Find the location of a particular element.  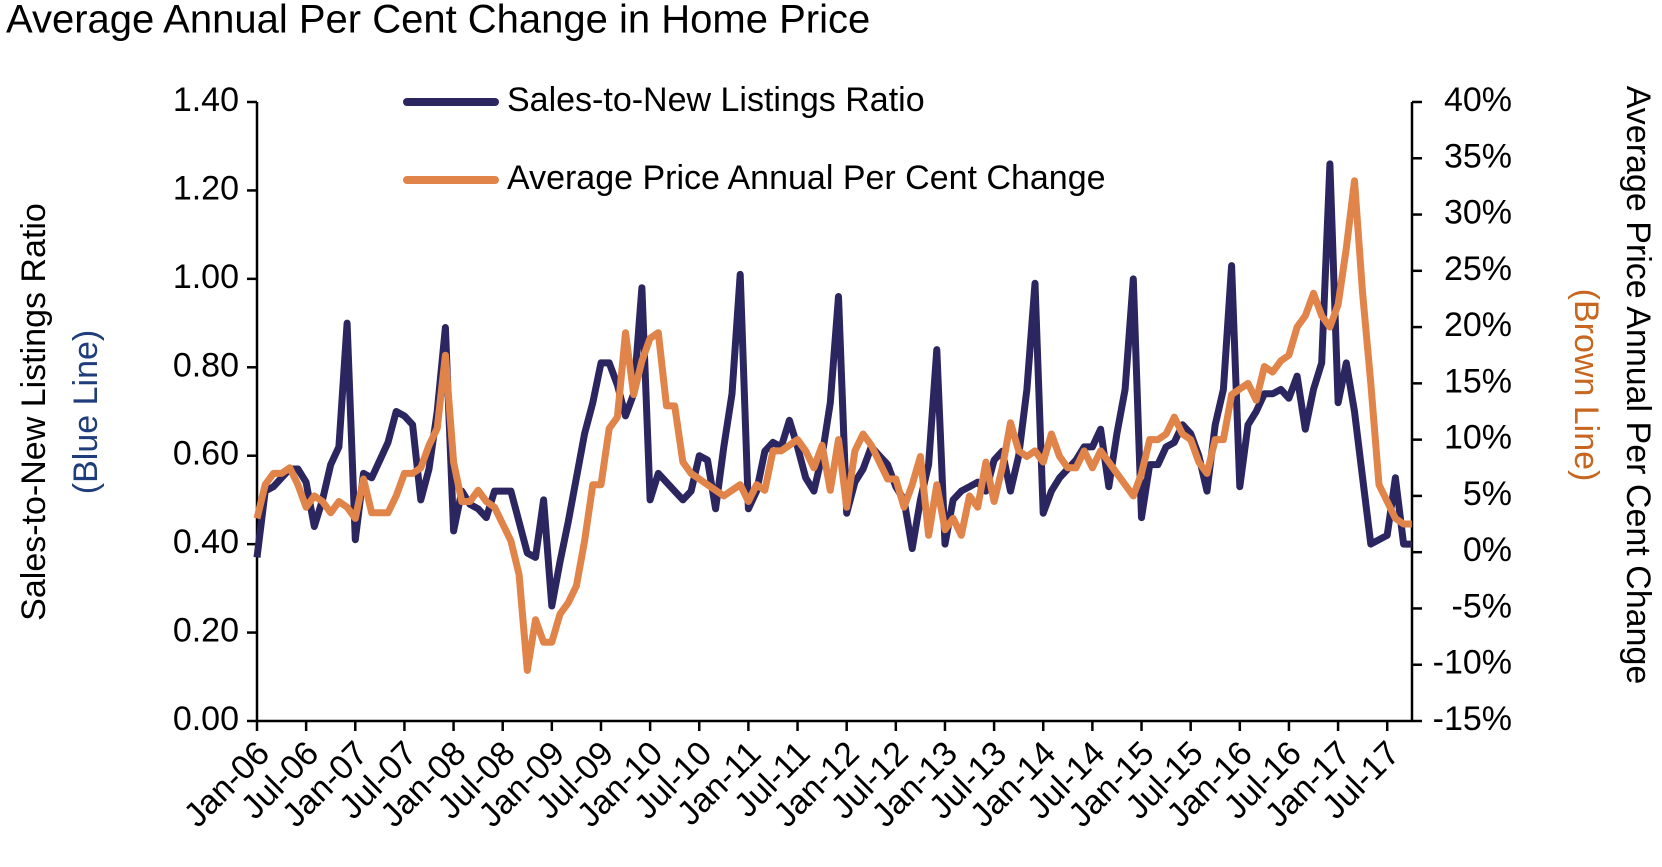

y2-tick-label: 25% is located at coordinates (1478, 269).